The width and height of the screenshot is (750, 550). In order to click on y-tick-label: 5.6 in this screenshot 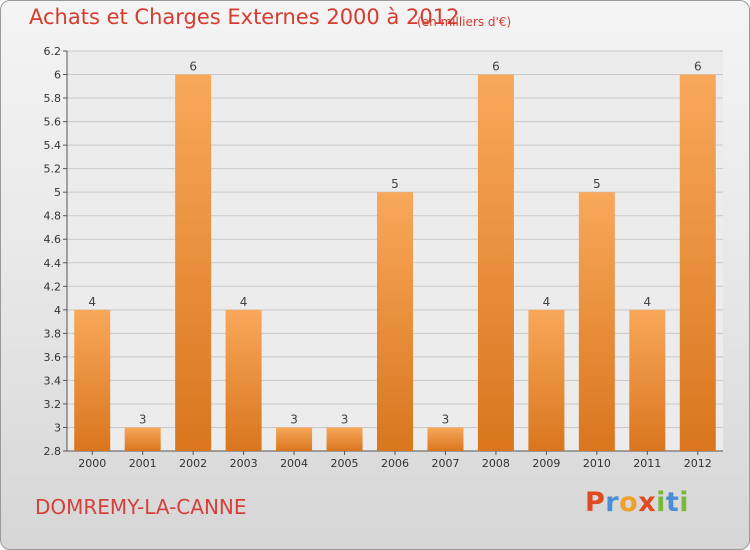, I will do `click(53, 122)`.